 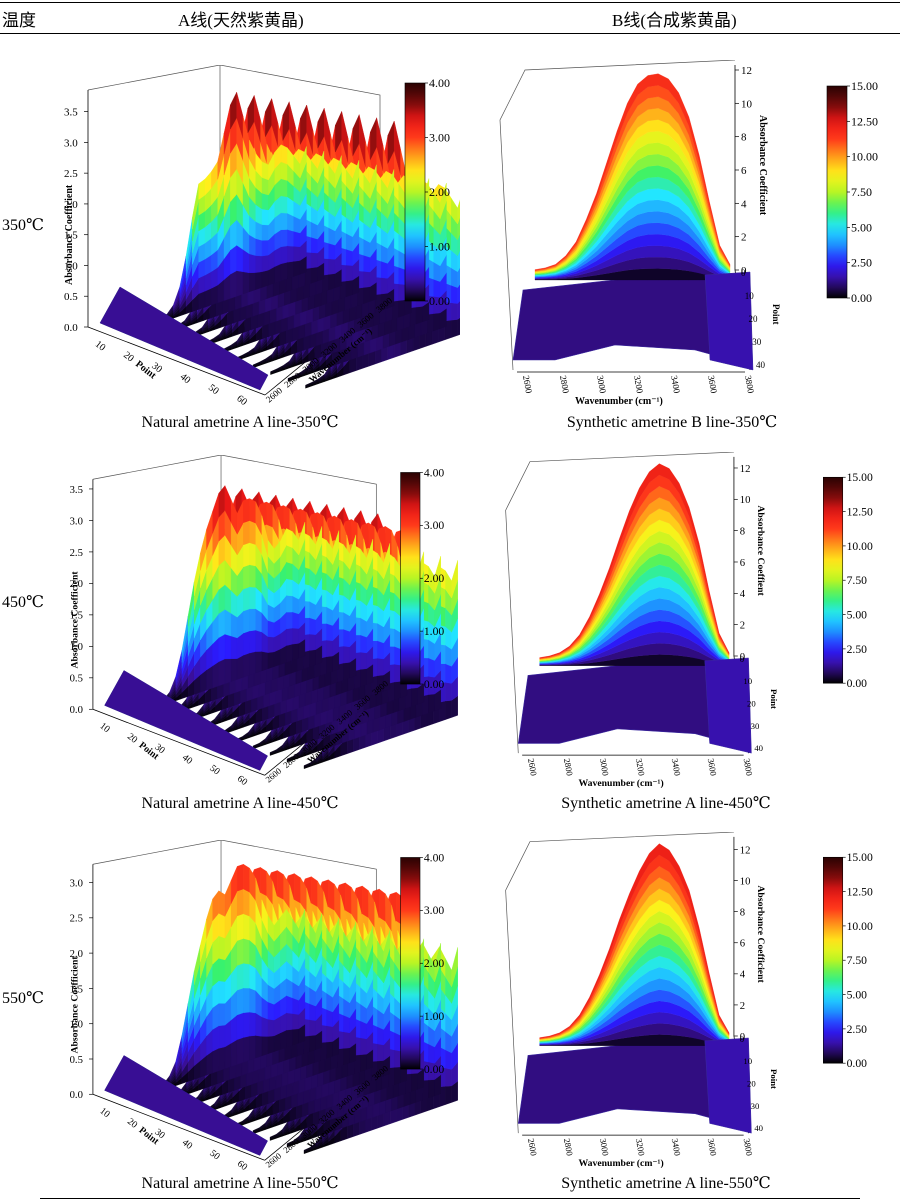 What do you see at coordinates (450, 2) in the screenshot?
I see `top-rule` at bounding box center [450, 2].